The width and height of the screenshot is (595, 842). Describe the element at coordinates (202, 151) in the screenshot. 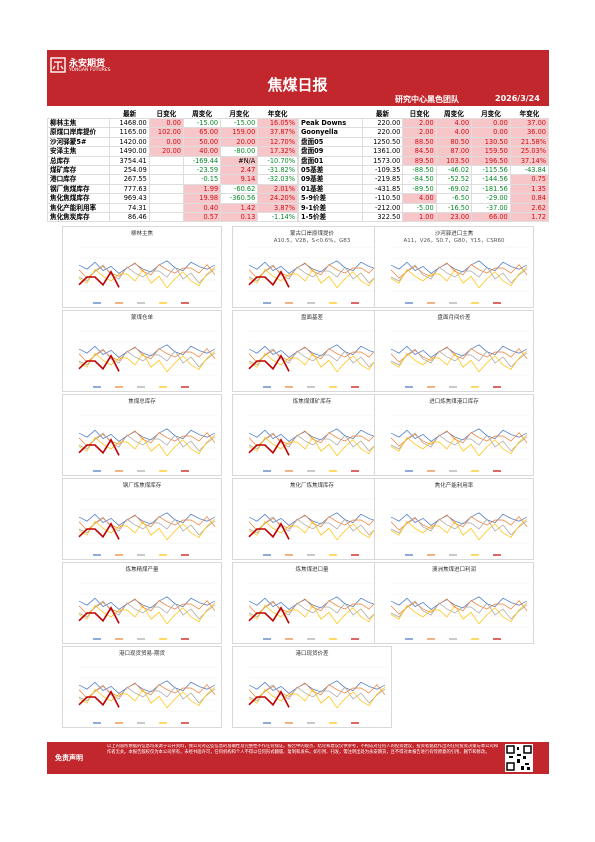

I see `cell: 40.00` at that location.